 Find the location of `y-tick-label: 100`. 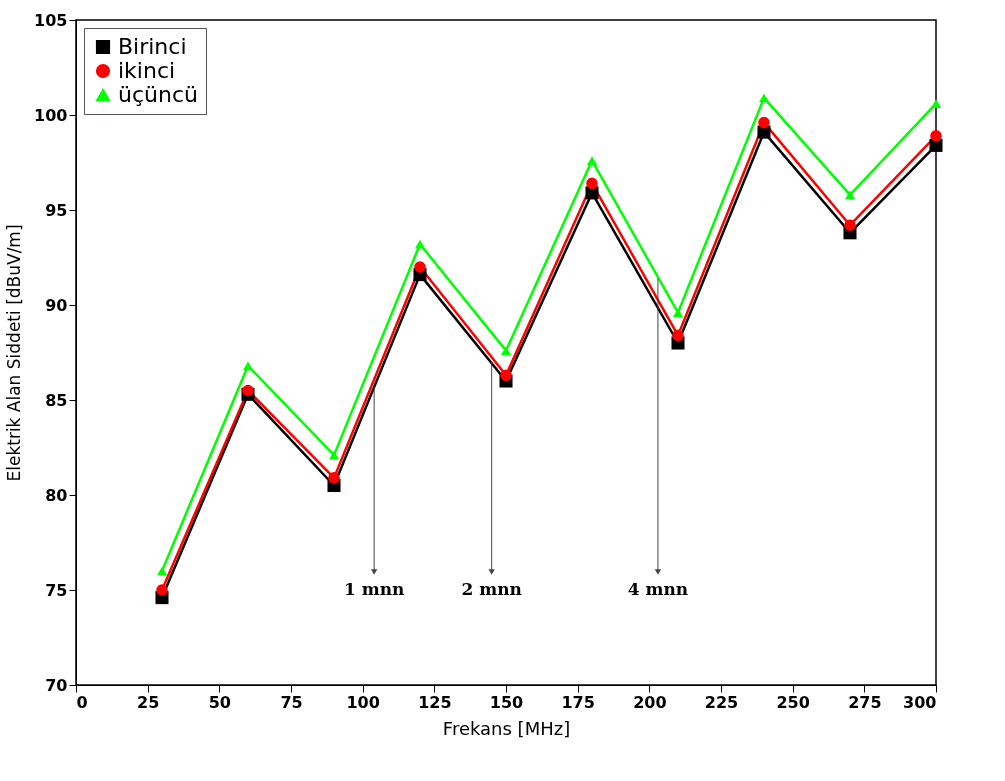

y-tick-label: 100 is located at coordinates (51, 115).